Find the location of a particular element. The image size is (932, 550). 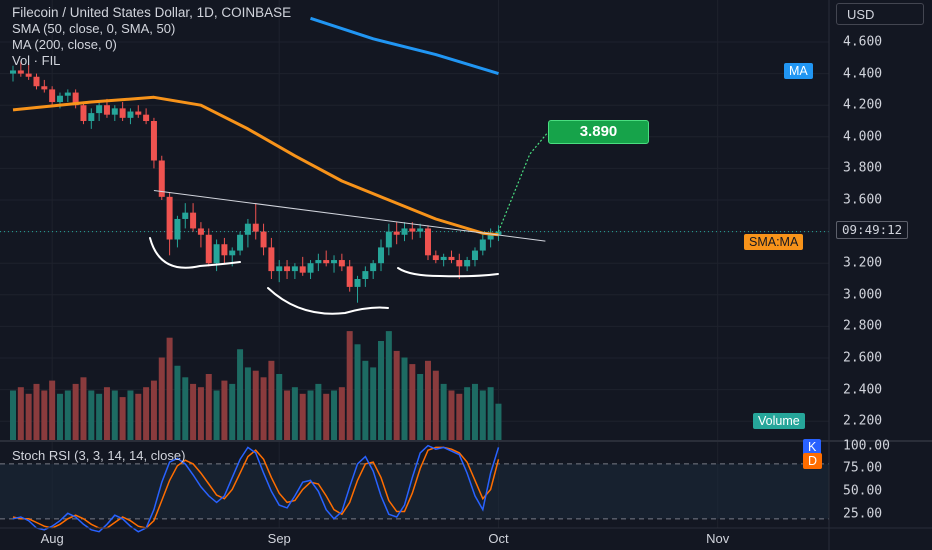

time-tick-label: Sep is located at coordinates (279, 538).